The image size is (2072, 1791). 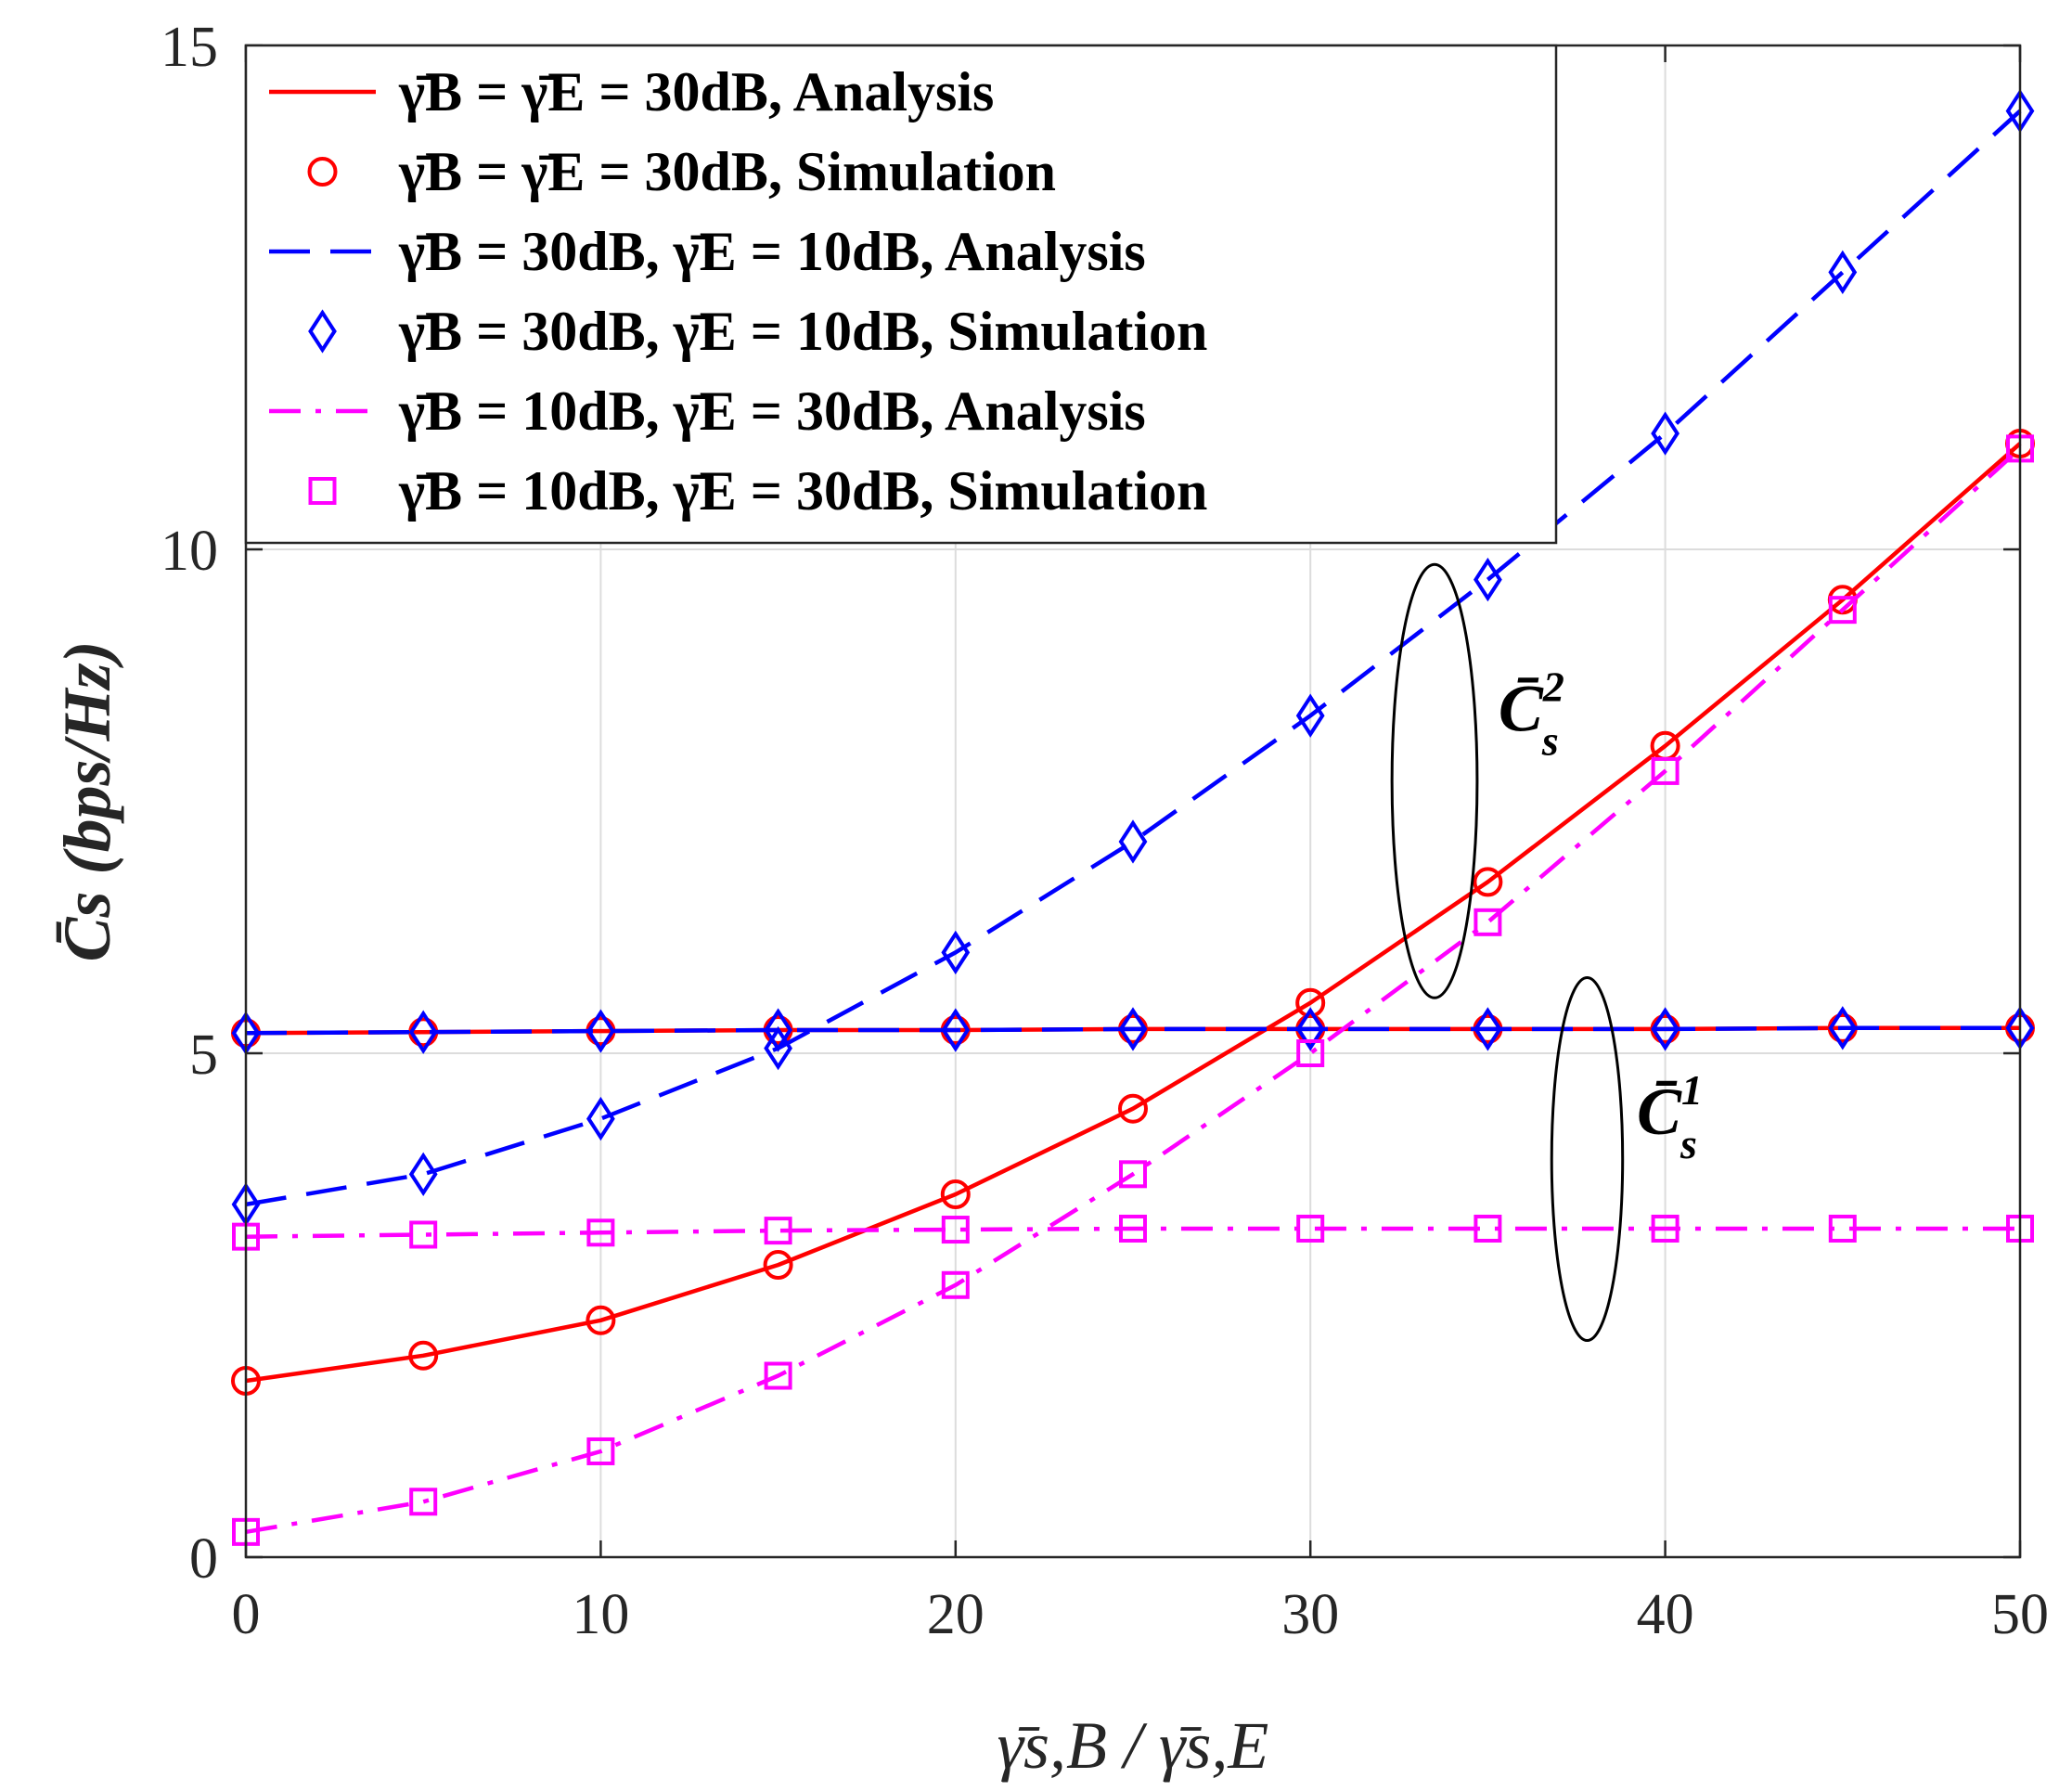 I want to click on legend-label-2: γ̄B = 30dB, γ̄E = 10dB, Analysis, so click(x=772, y=251).